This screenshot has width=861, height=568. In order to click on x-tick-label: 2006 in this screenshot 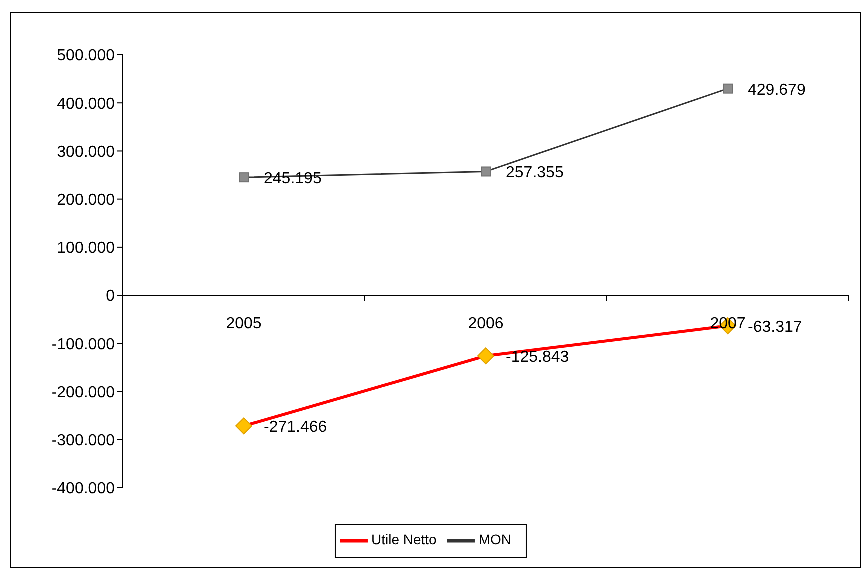, I will do `click(486, 324)`.